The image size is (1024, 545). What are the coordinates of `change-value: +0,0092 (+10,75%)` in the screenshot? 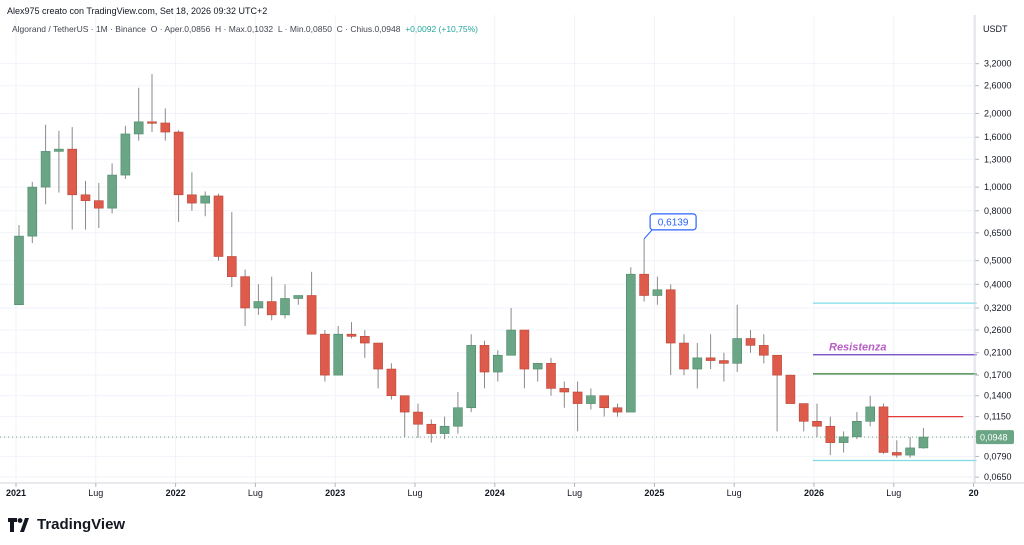 It's located at (441, 29).